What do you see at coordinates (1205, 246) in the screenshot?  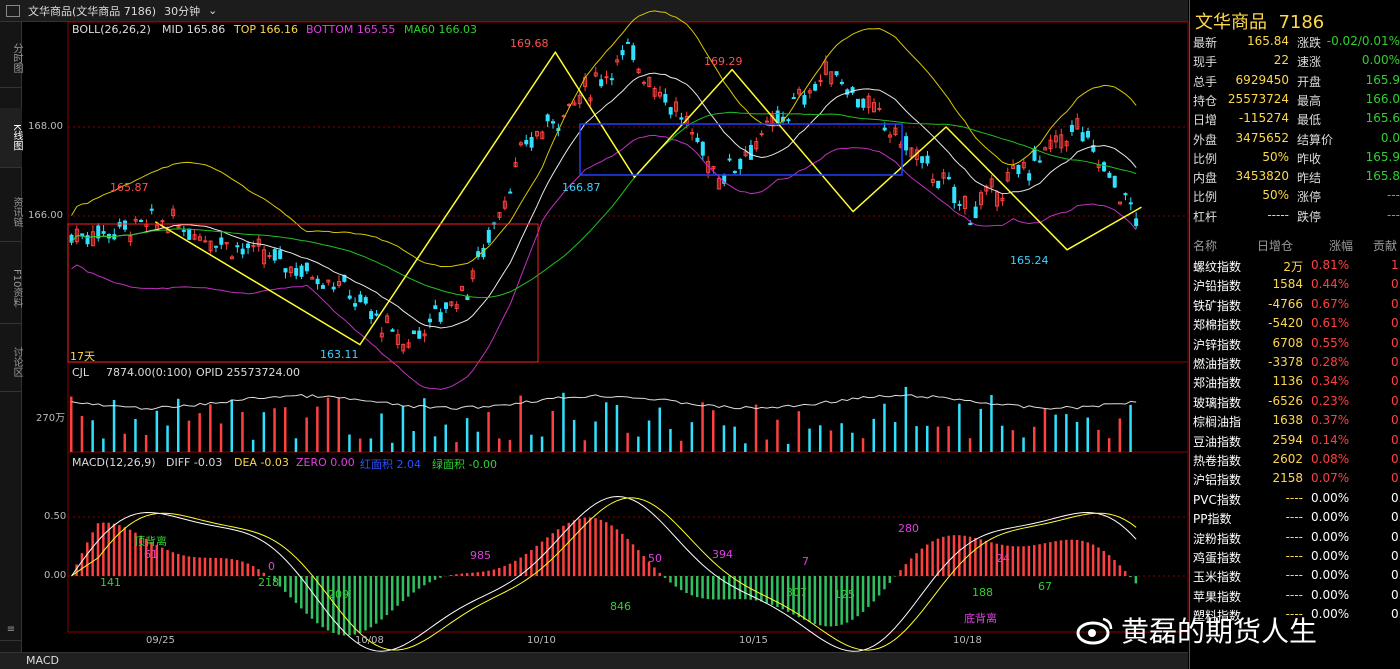 I see `watch-column-header: 名称` at bounding box center [1205, 246].